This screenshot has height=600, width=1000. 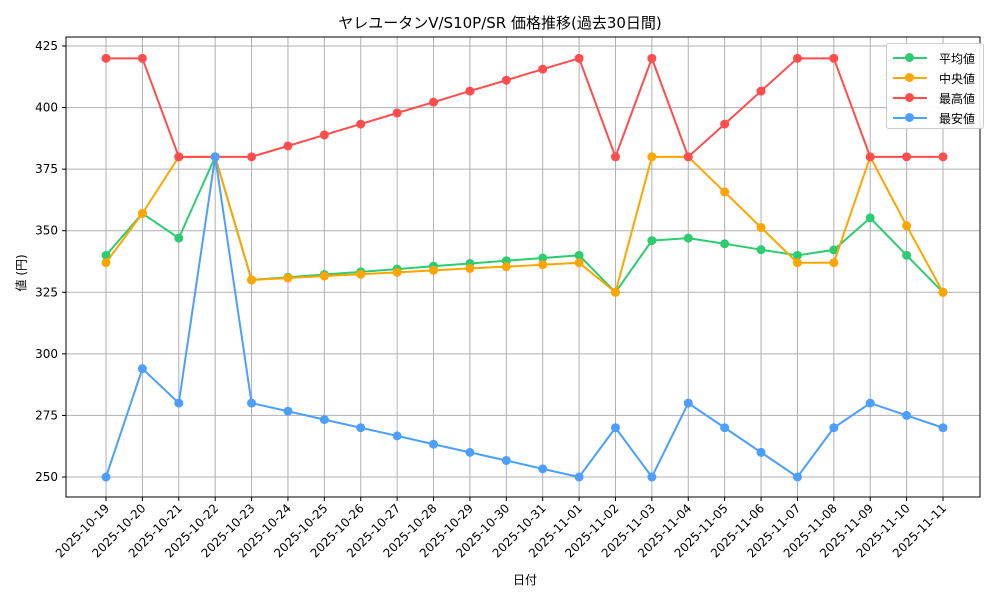 What do you see at coordinates (21, 273) in the screenshot?
I see `y-axis-label: 値 (円)` at bounding box center [21, 273].